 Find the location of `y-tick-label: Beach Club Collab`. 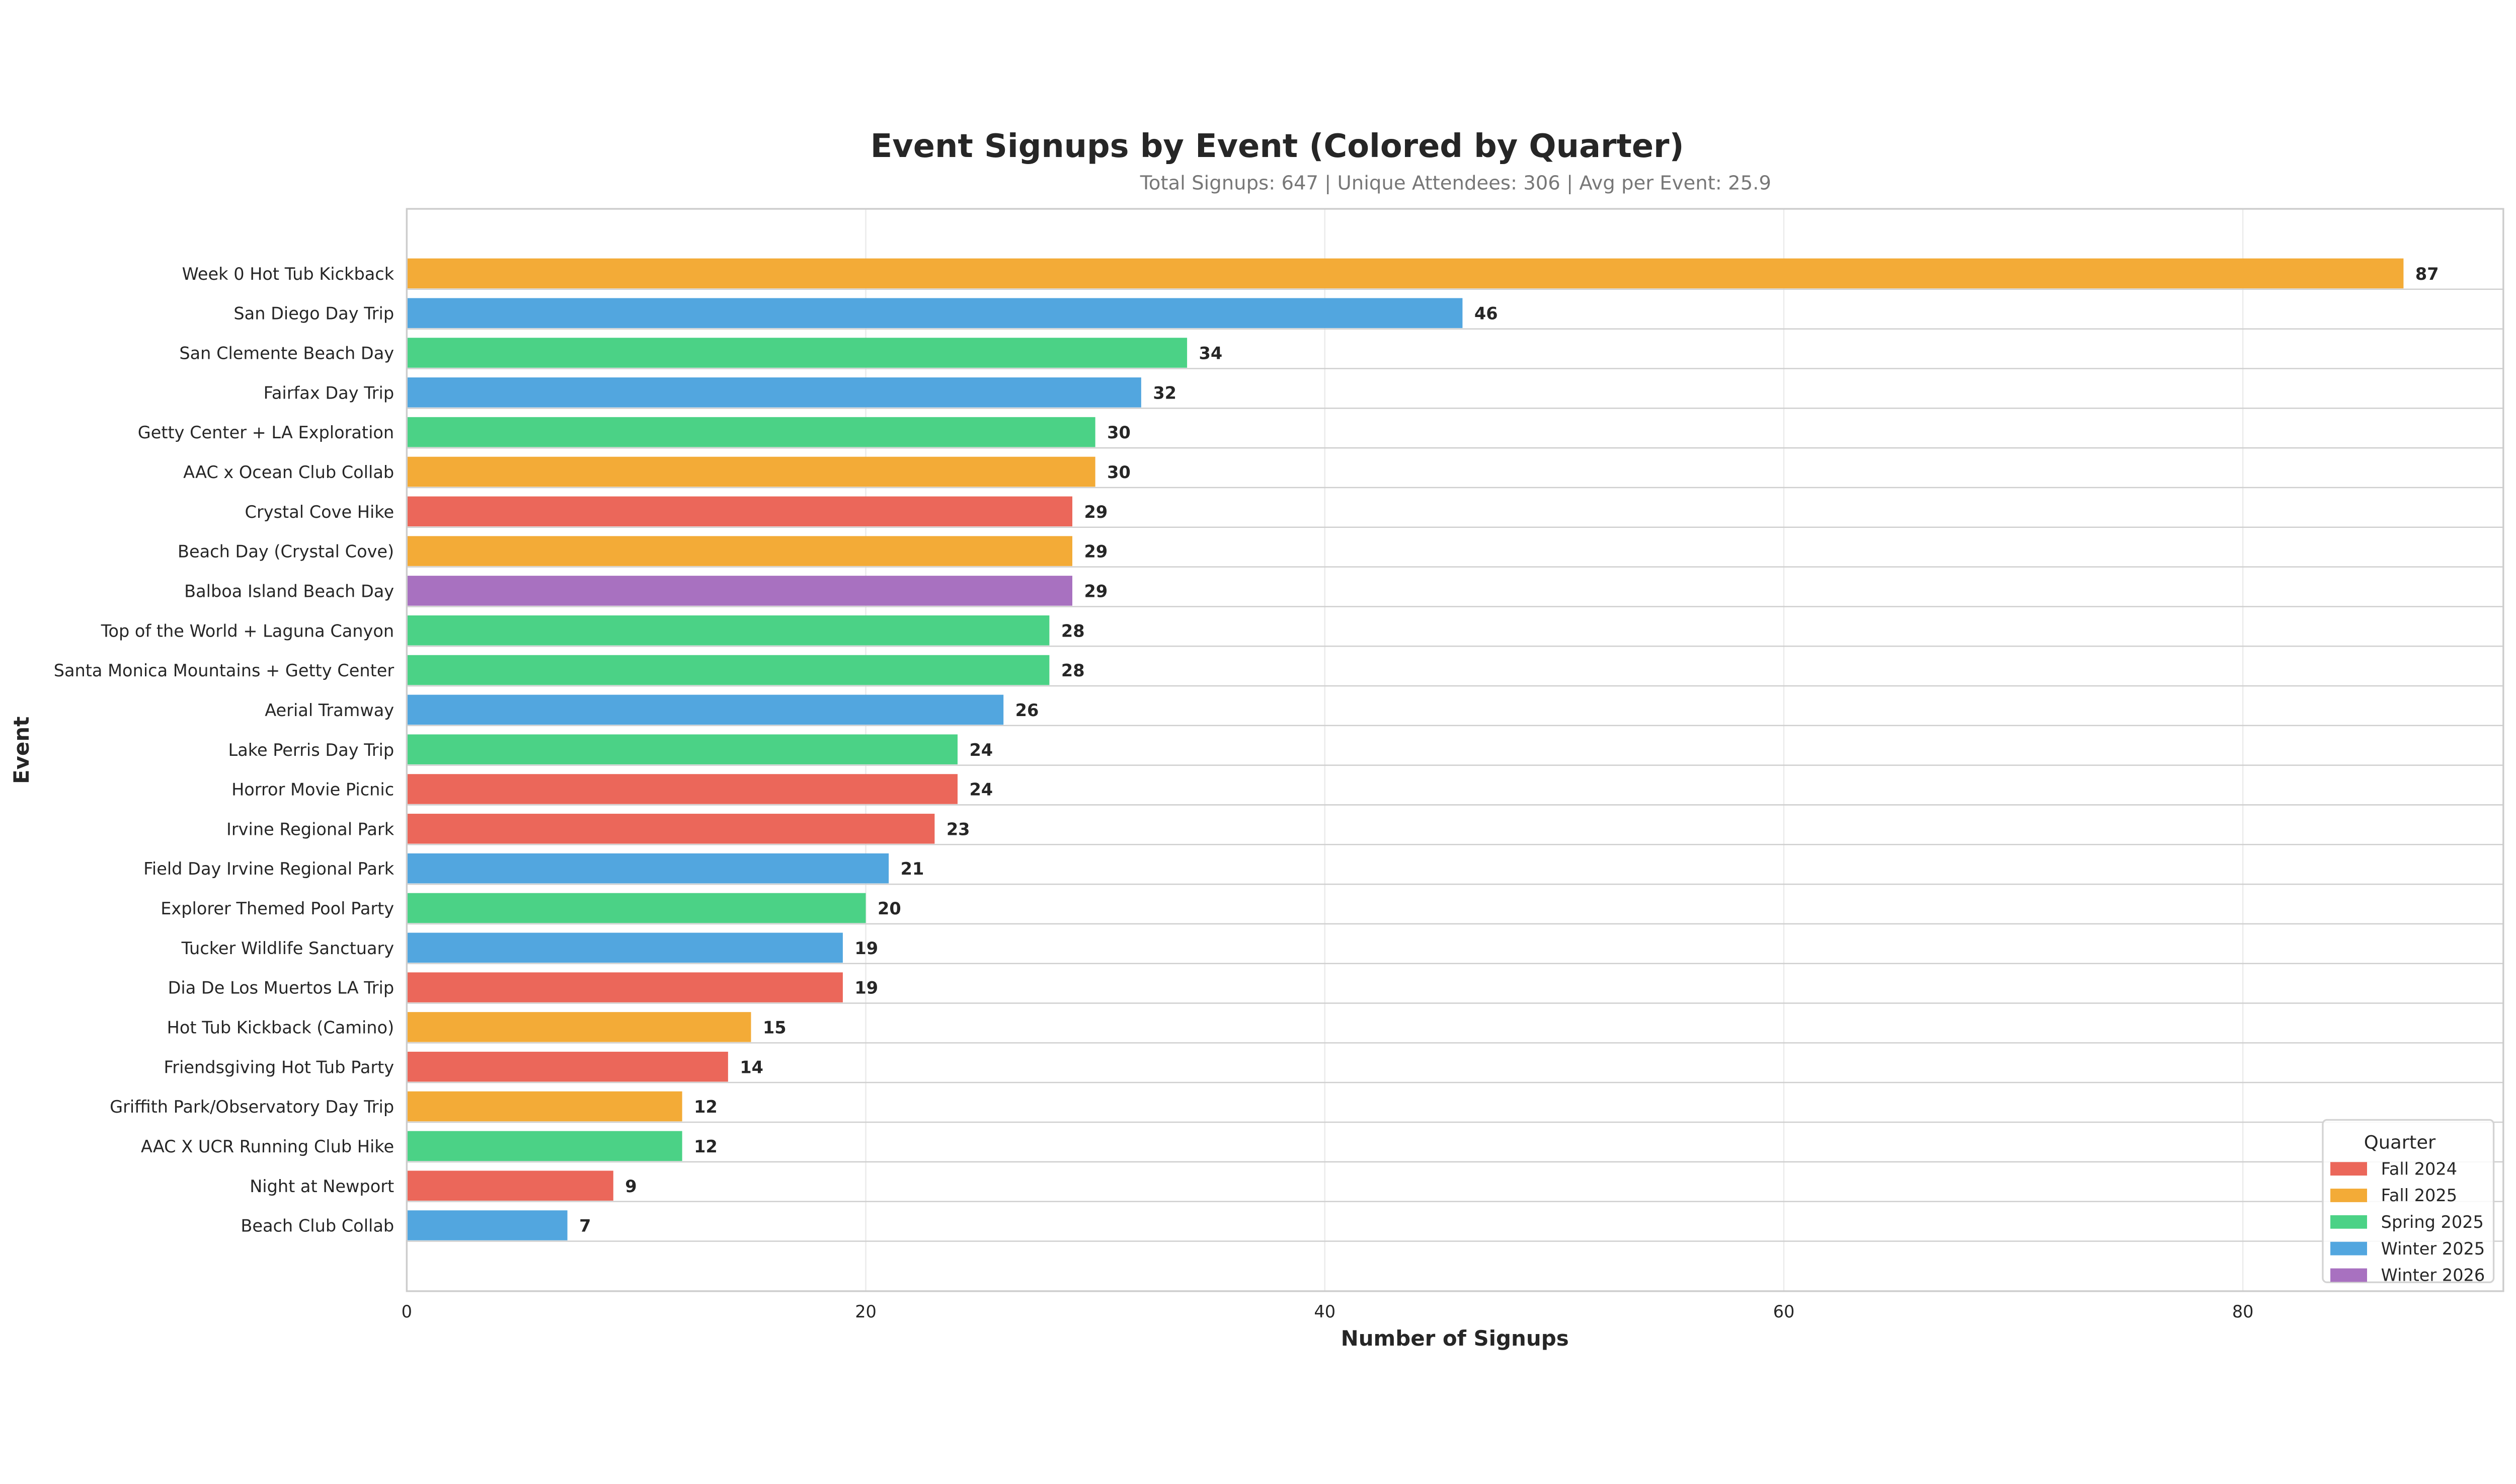

y-tick-label: Beach Club Collab is located at coordinates (317, 1226).